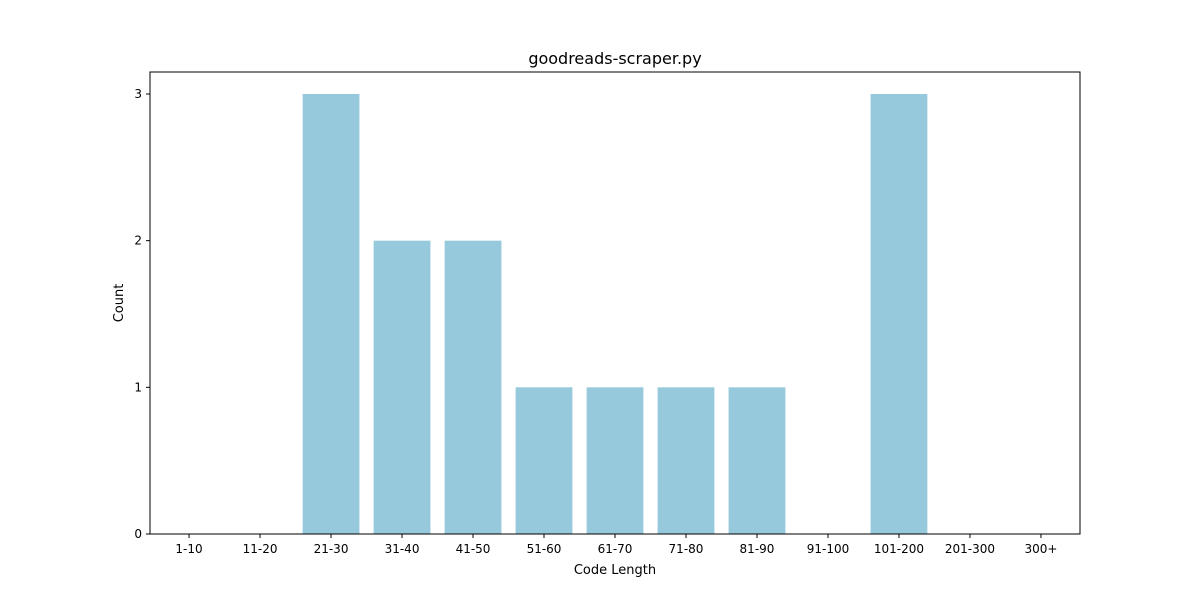 The height and width of the screenshot is (600, 1200). Describe the element at coordinates (970, 549) in the screenshot. I see `x-tick-label: 201-300` at that location.